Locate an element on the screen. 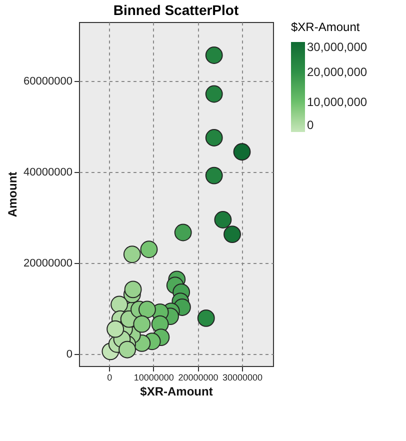  y-tick-label: 40000000 is located at coordinates (48, 172).